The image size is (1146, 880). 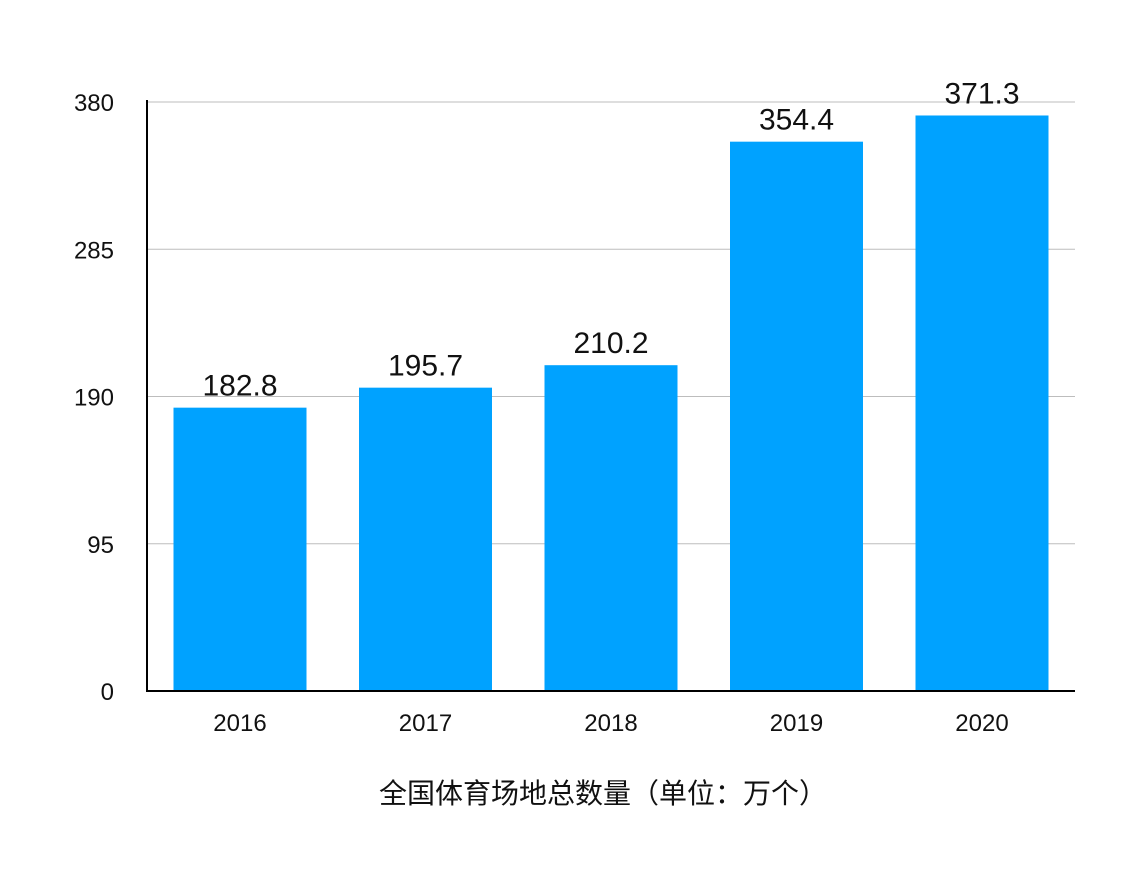 I want to click on data-label-2020: 371.3, so click(x=981, y=93).